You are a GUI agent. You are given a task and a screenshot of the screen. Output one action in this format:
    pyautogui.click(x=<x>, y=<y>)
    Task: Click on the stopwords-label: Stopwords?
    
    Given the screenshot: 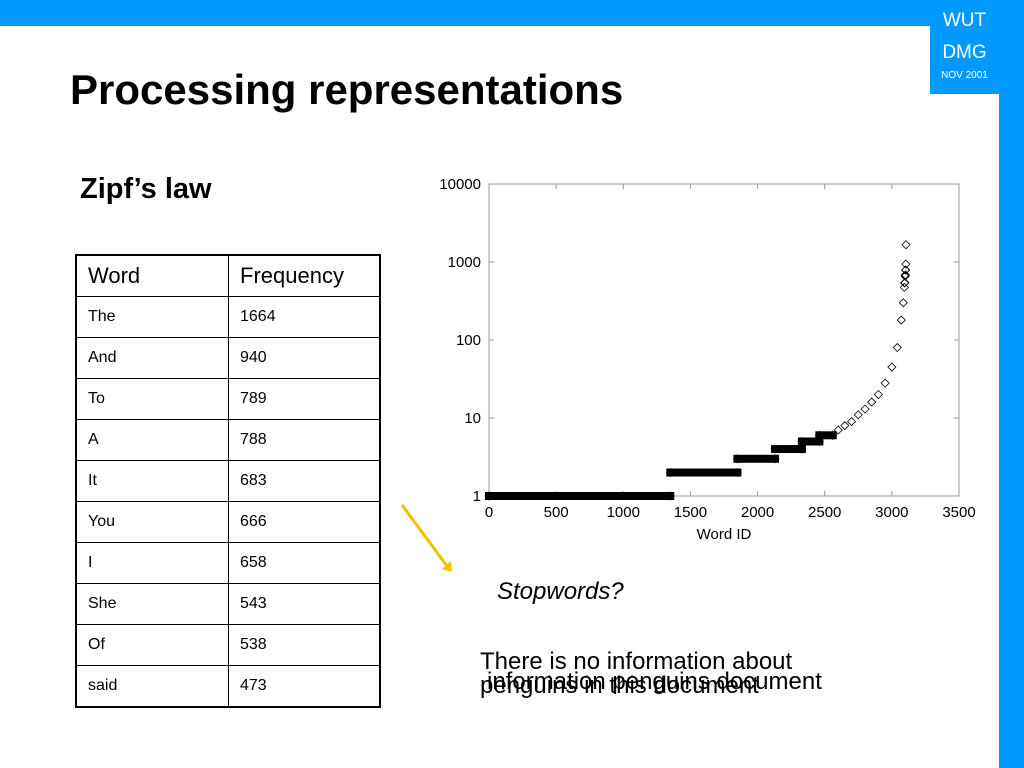 What is the action you would take?
    pyautogui.click(x=560, y=591)
    